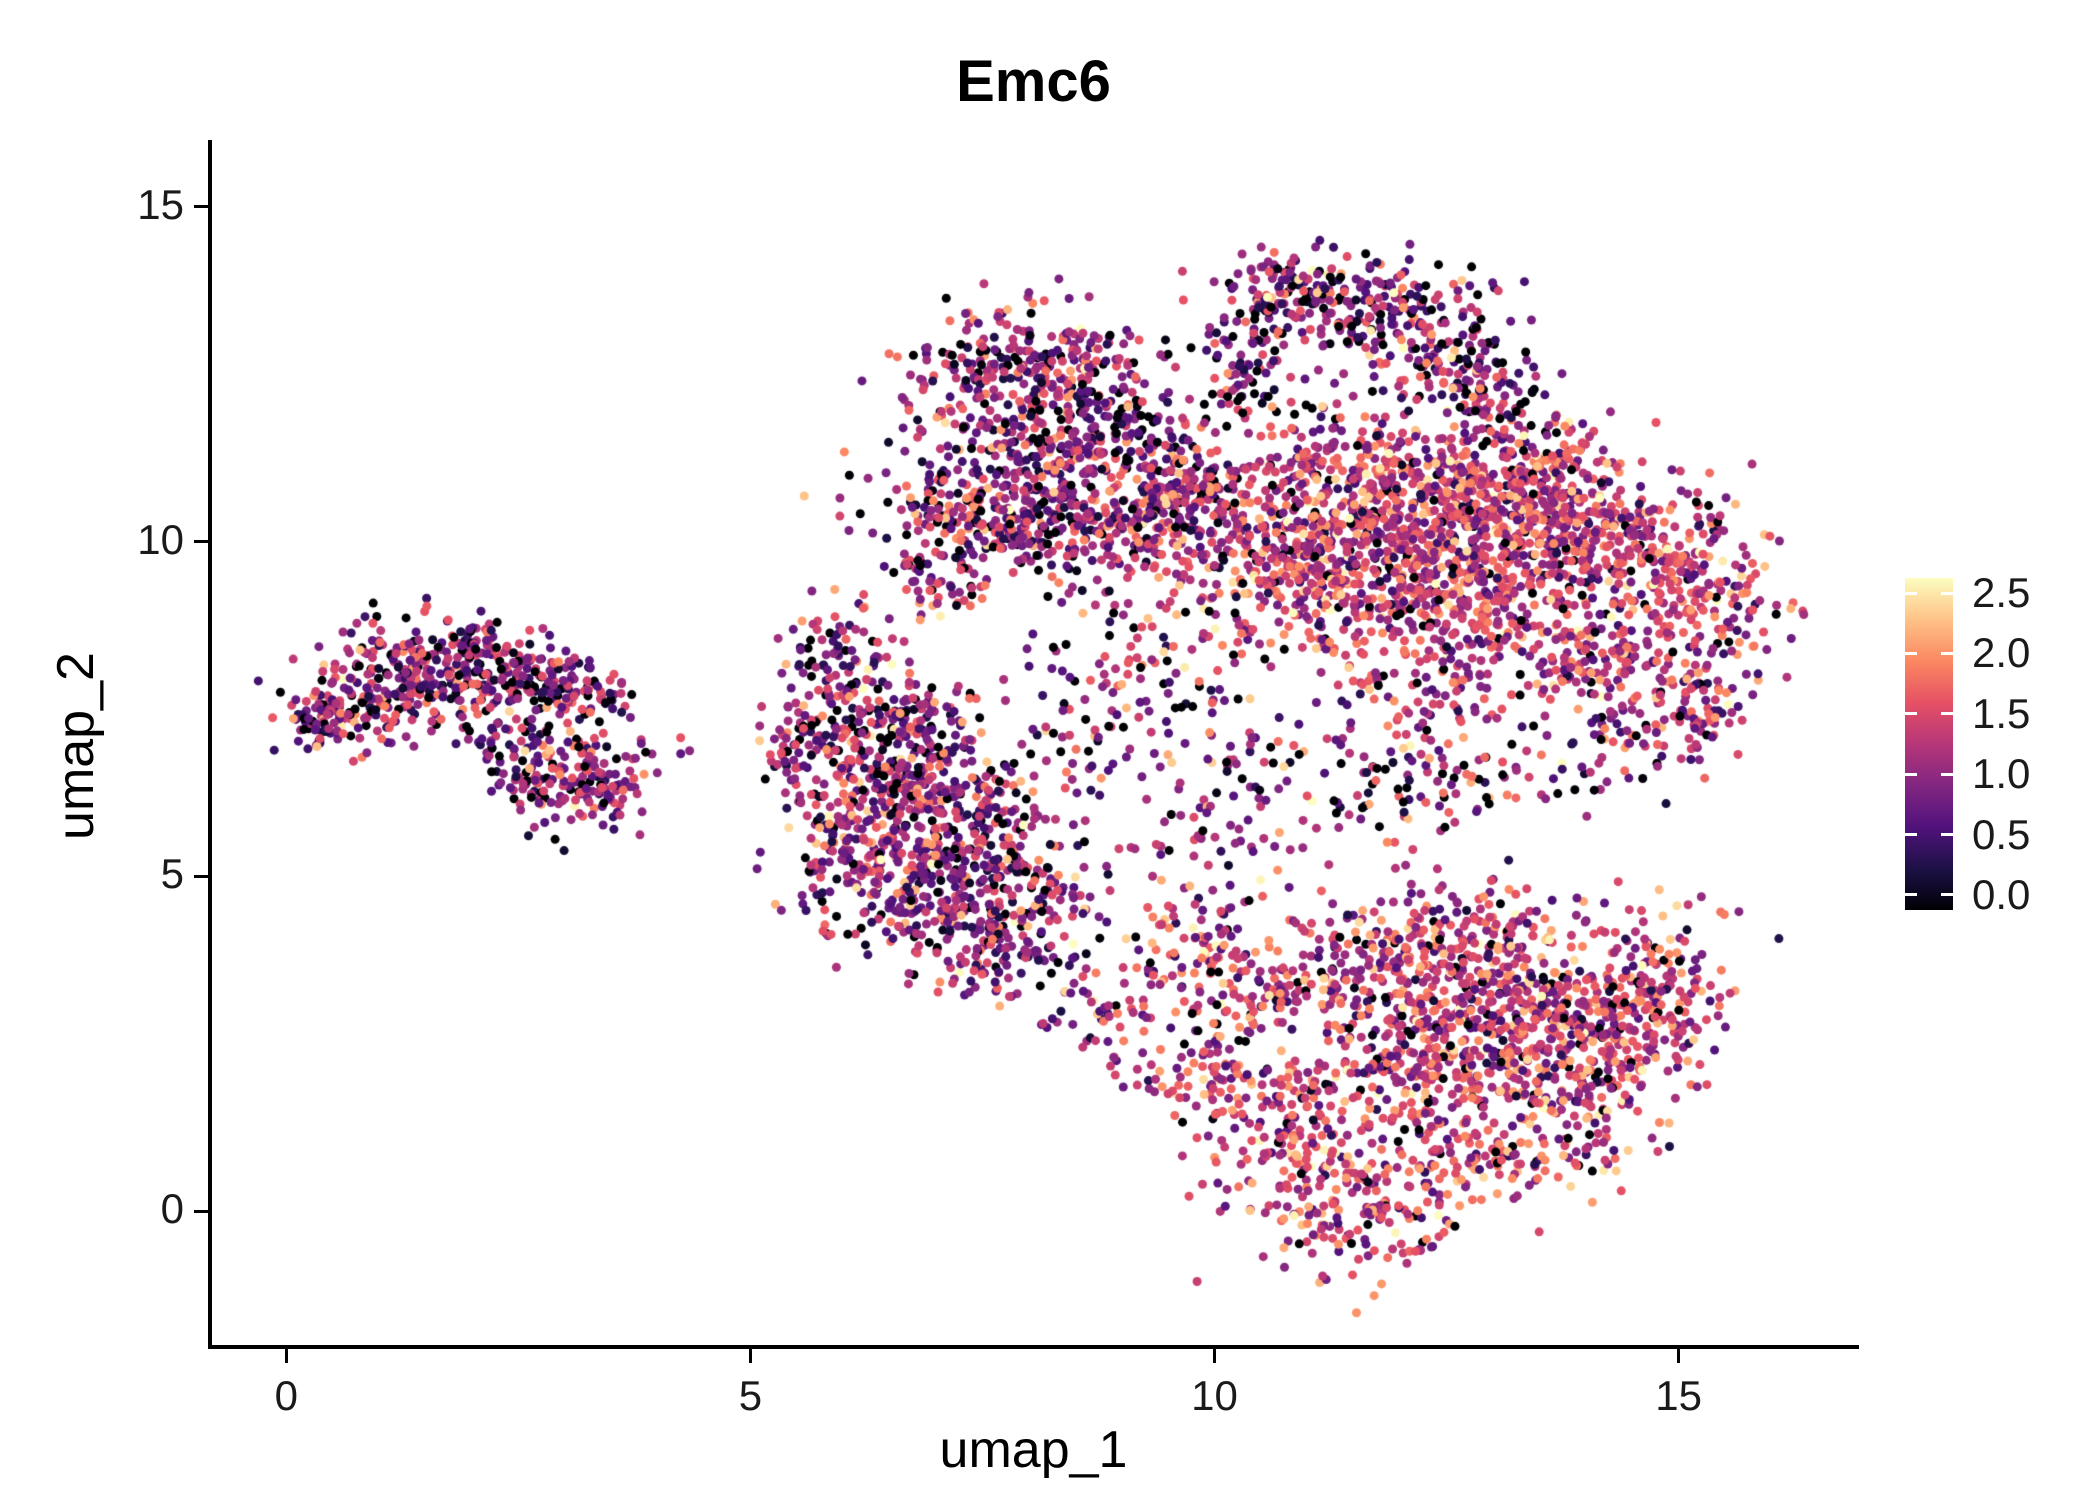  What do you see at coordinates (210, 744) in the screenshot?
I see `y-axis-line` at bounding box center [210, 744].